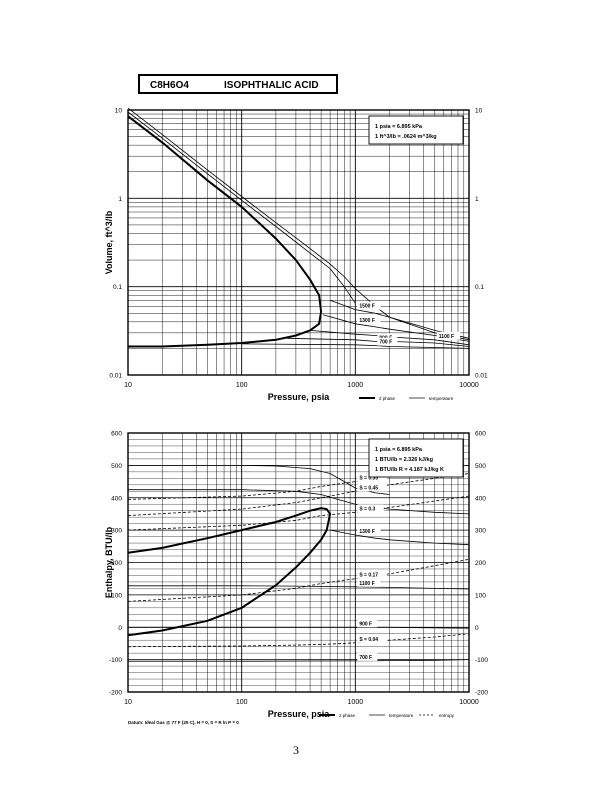 This screenshot has width=592, height=800. What do you see at coordinates (169, 85) in the screenshot?
I see `compound-formula: C8H6O4` at bounding box center [169, 85].